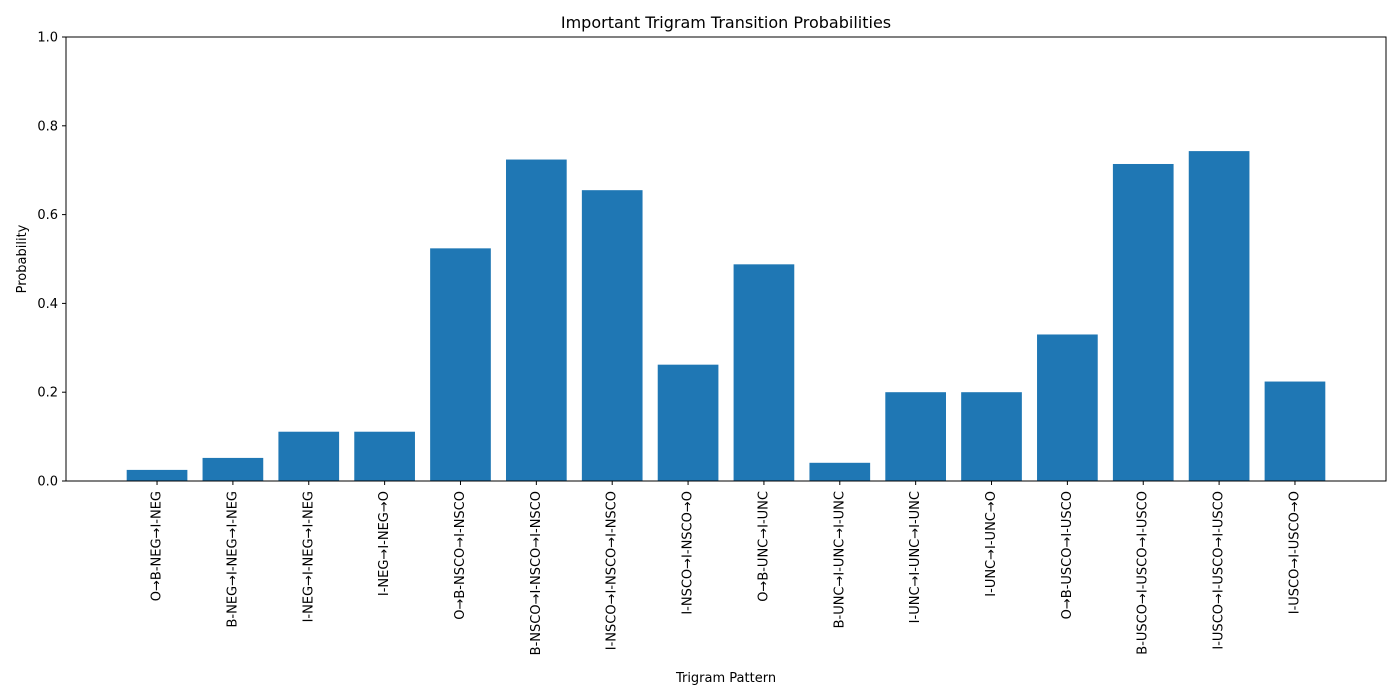 The height and width of the screenshot is (700, 1400). I want to click on x-tick-label-3: I-NEG→I-NEG→O, so click(384, 543).